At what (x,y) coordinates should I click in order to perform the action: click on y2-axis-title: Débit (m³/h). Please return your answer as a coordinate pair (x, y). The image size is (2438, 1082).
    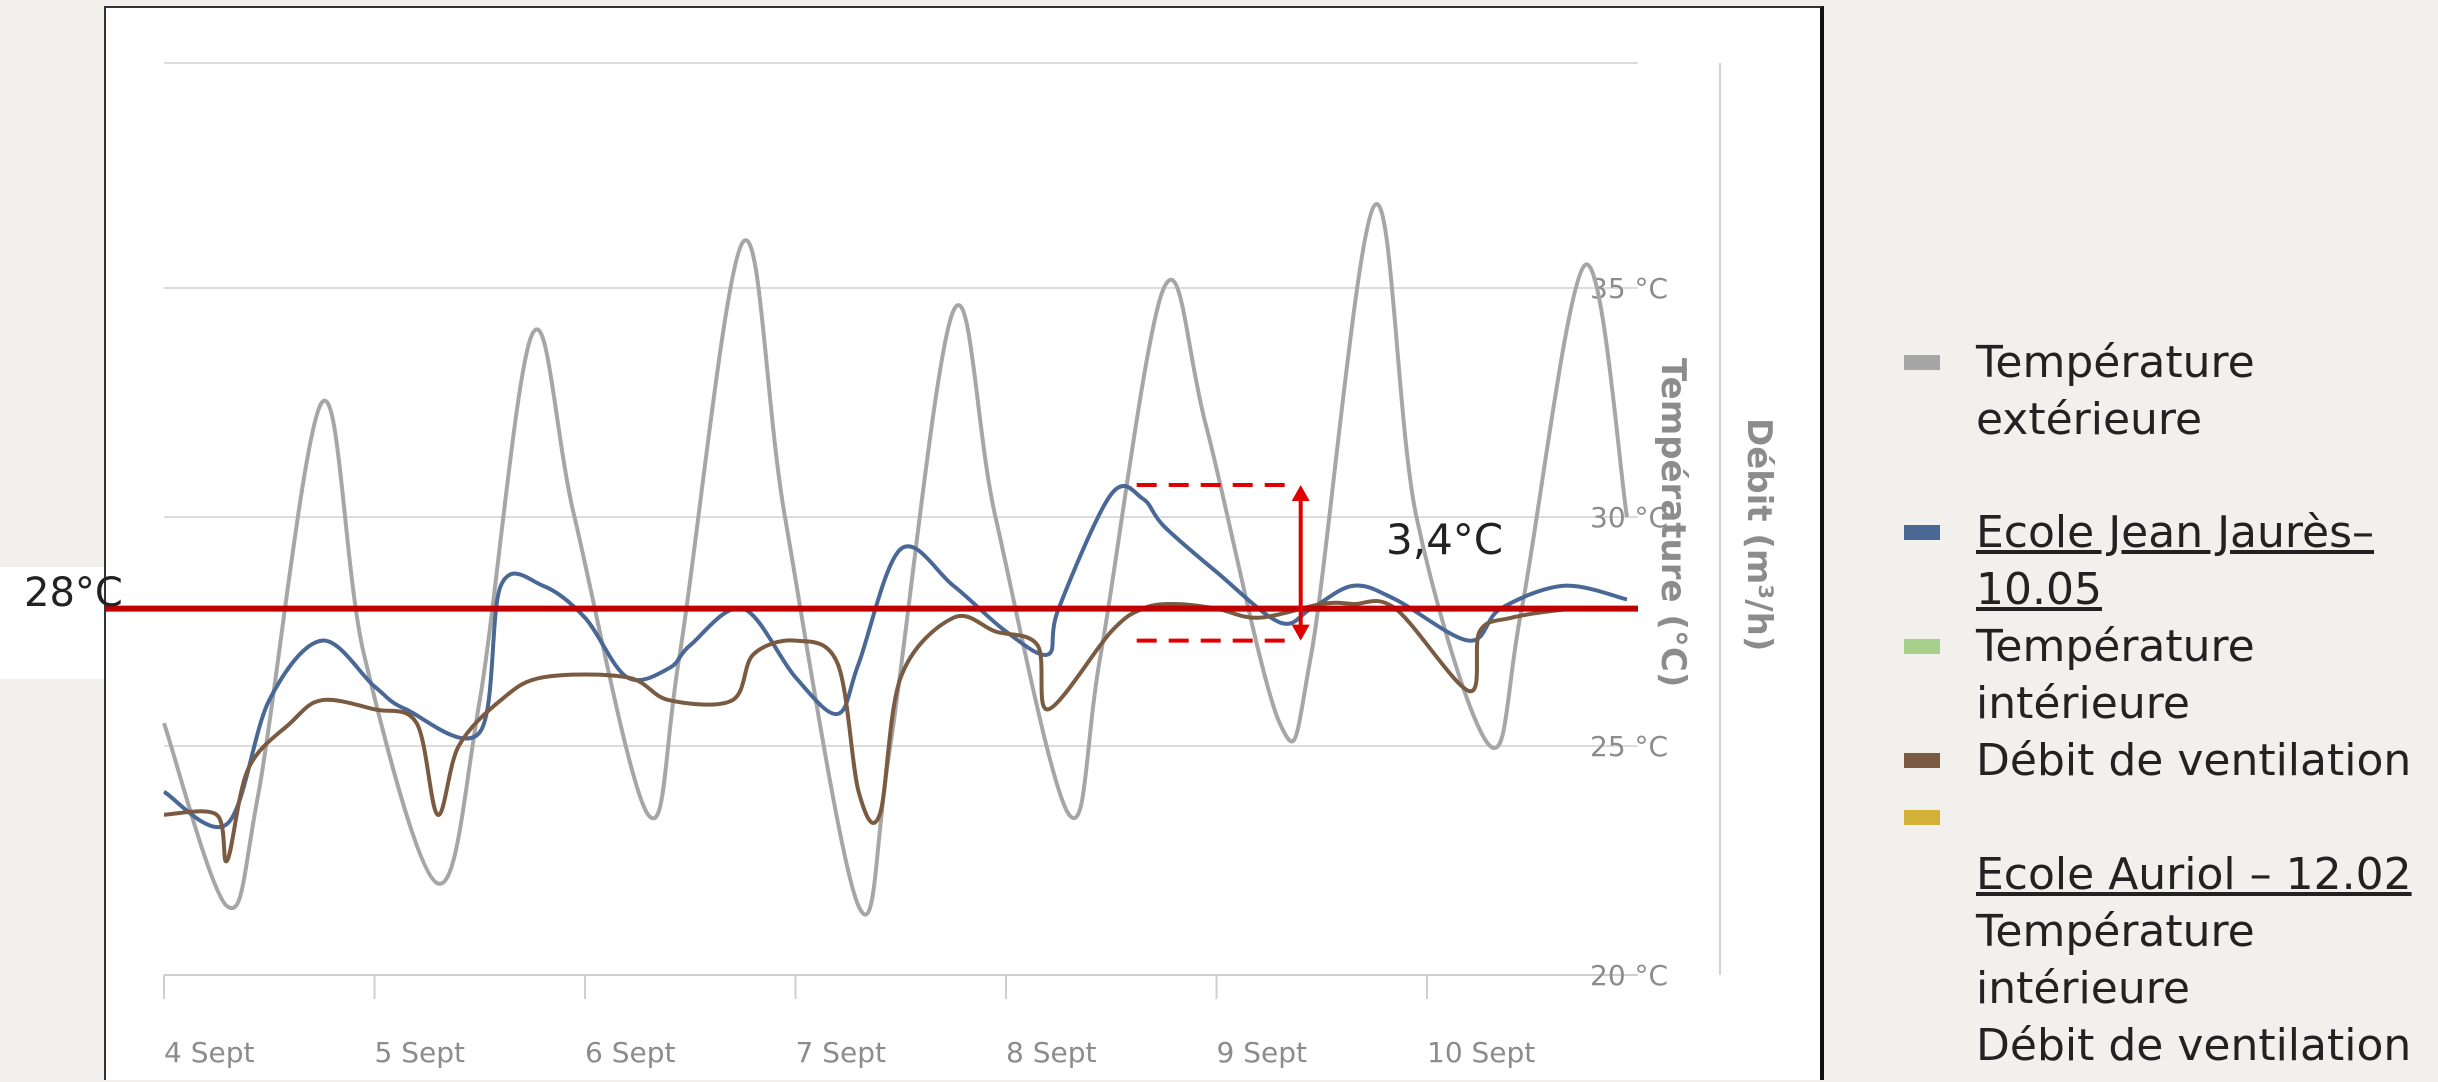
    Looking at the image, I should click on (1759, 534).